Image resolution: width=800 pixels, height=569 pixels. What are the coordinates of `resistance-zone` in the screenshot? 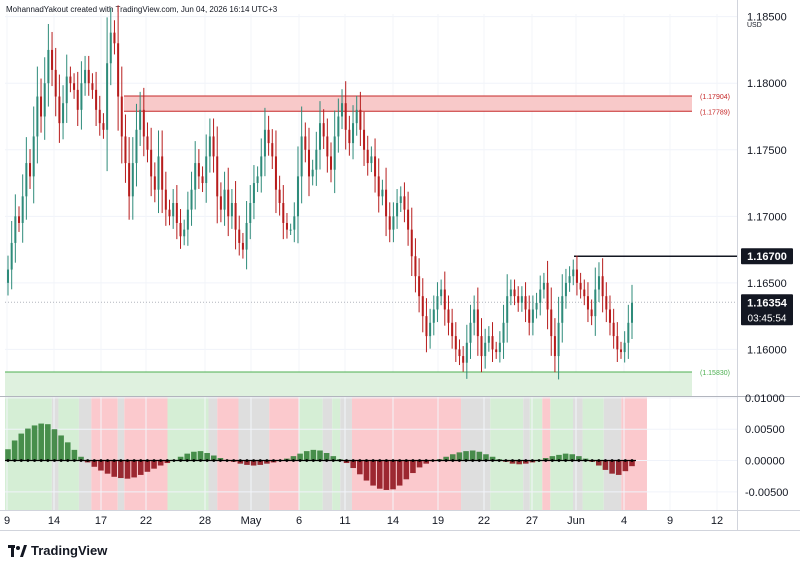 It's located at (408, 103).